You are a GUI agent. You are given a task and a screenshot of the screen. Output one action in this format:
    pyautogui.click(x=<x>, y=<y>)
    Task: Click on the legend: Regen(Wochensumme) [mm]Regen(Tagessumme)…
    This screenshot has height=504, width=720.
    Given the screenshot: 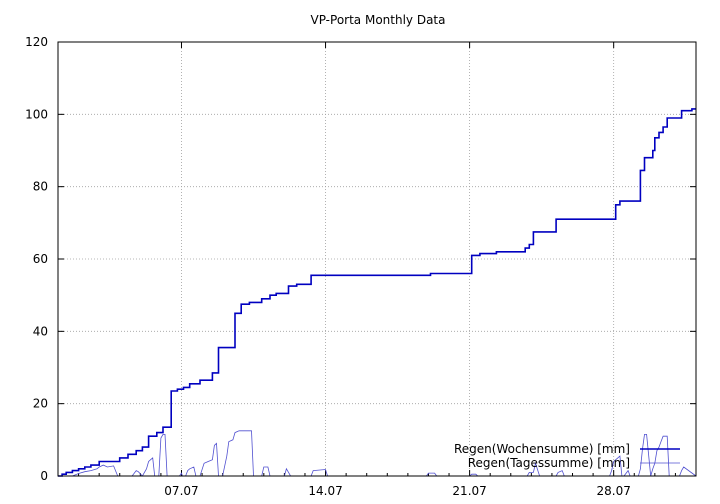 What is the action you would take?
    pyautogui.click(x=567, y=456)
    